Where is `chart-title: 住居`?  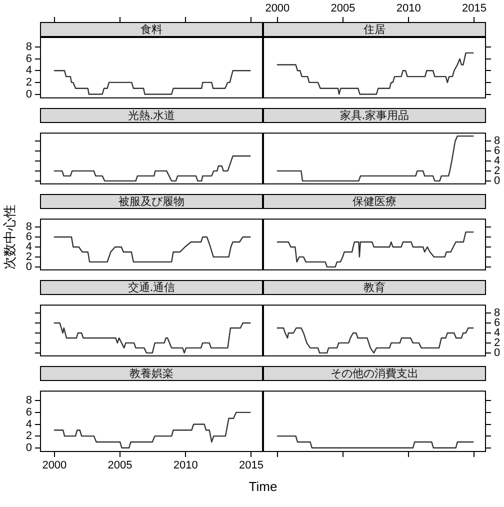 chart-title: 住居 is located at coordinates (375, 29).